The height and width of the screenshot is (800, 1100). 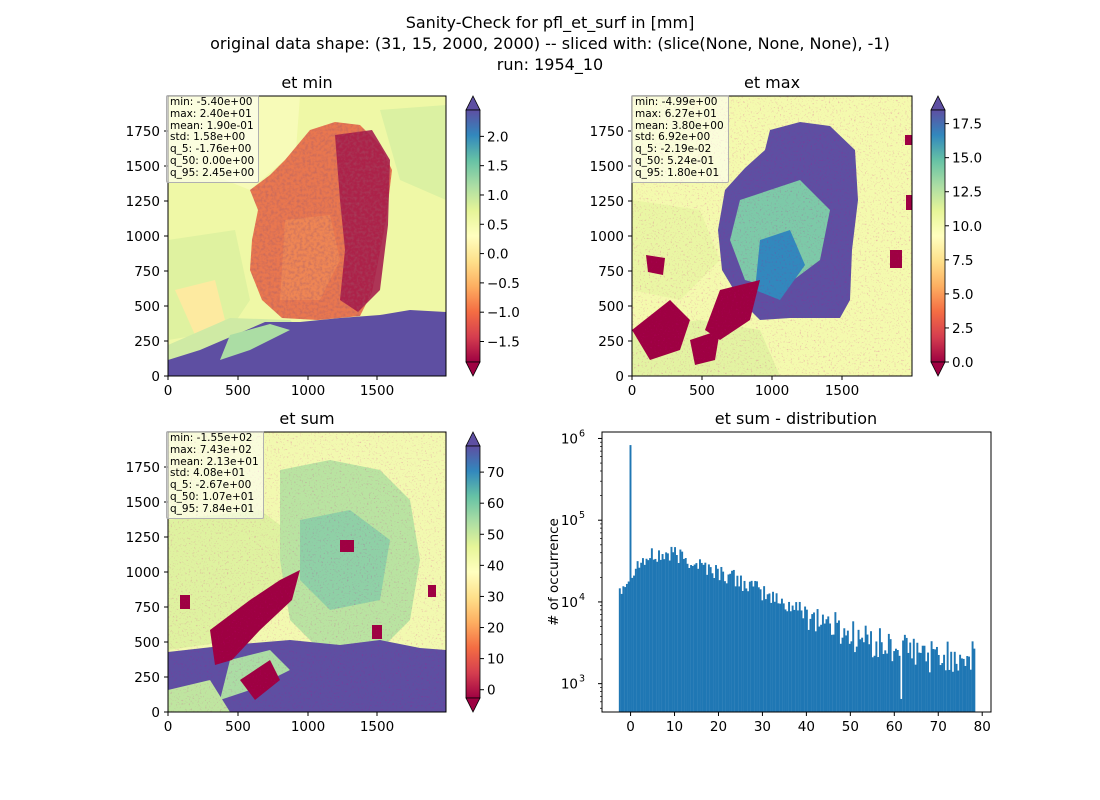 I want to click on y-tick-exponent: 5, so click(x=582, y=515).